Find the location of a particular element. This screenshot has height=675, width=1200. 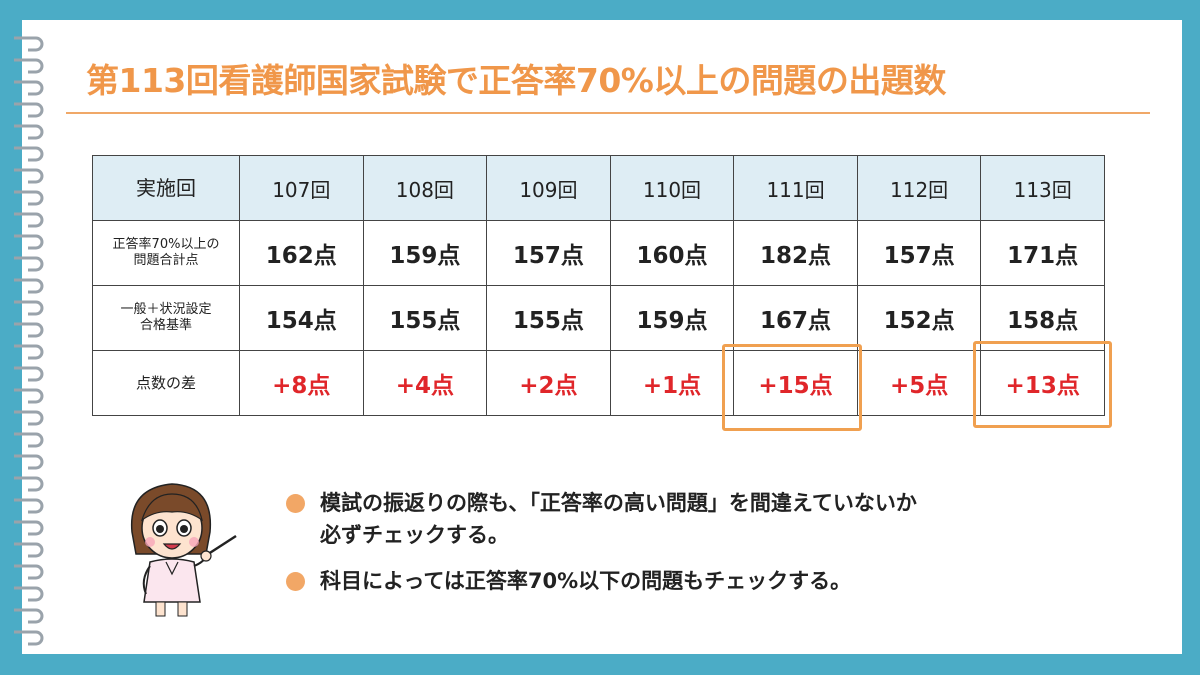

header-cell: 113回 is located at coordinates (1042, 188).